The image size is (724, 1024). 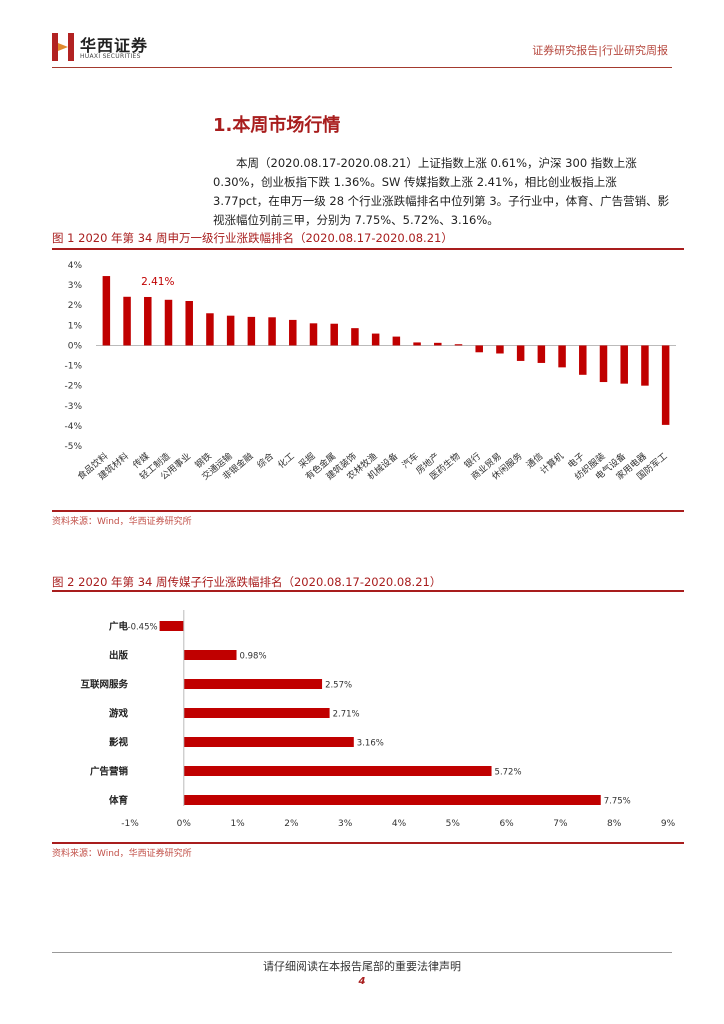 I want to click on huaxi-logo-icon, so click(x=63, y=47).